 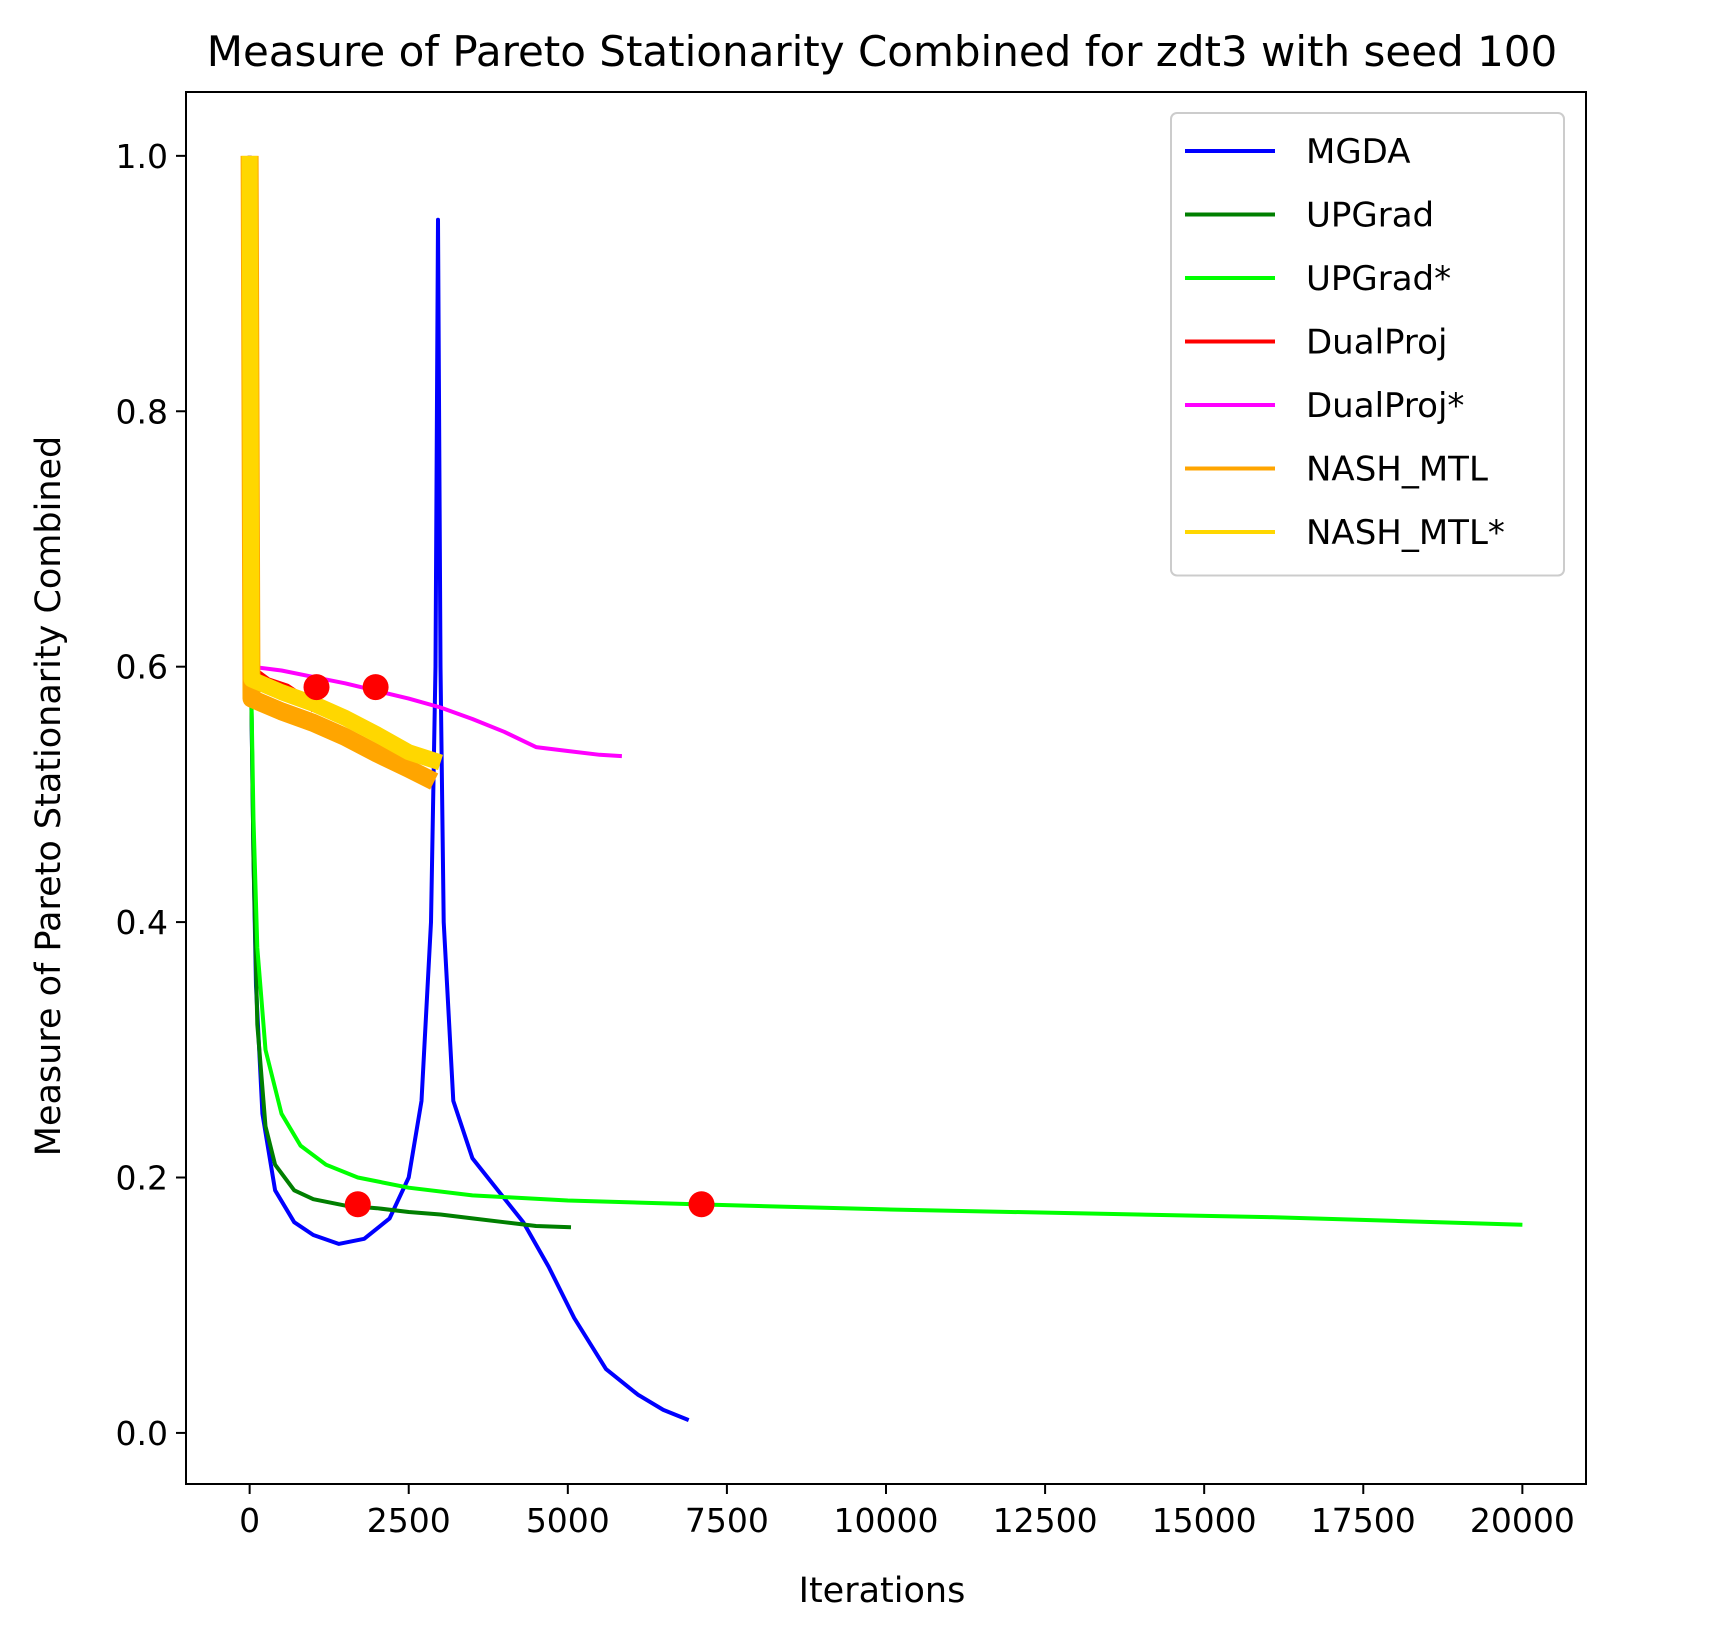 I want to click on legend-label-dualproj-star: DualProj*, so click(x=1385, y=406).